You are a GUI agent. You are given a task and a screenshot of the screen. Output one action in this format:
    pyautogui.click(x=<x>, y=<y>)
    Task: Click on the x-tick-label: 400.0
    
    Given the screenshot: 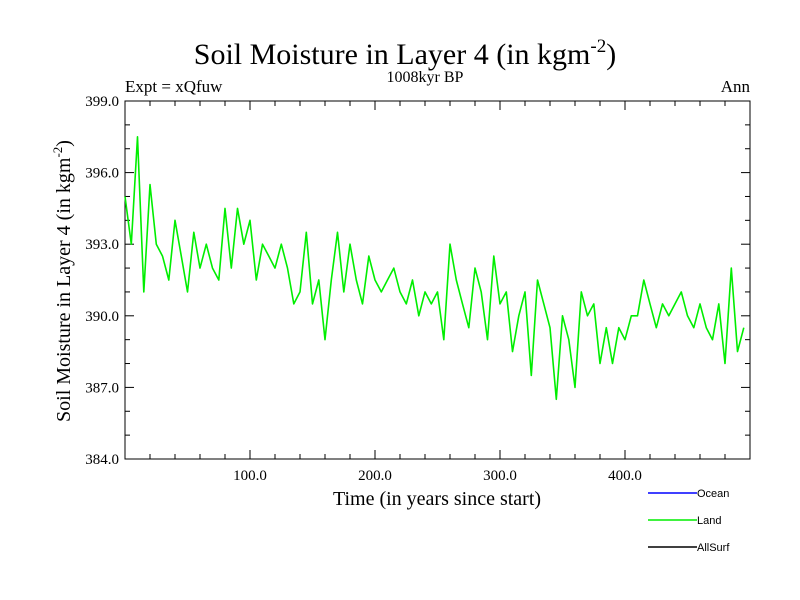 What is the action you would take?
    pyautogui.click(x=625, y=476)
    